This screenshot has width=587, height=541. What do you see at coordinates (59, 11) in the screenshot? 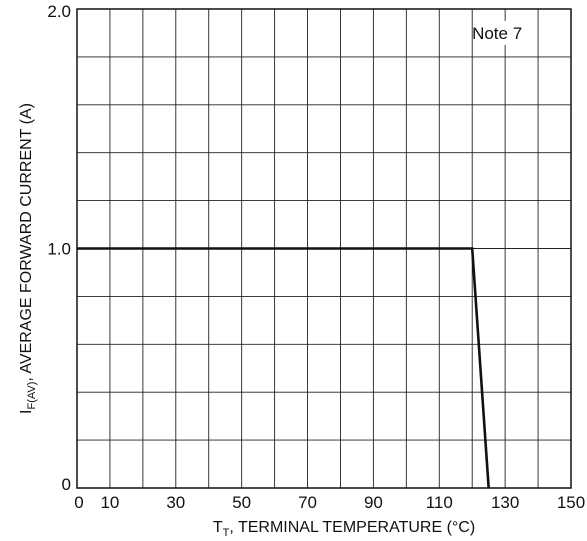
I see `y-tick-label: 2.0` at bounding box center [59, 11].